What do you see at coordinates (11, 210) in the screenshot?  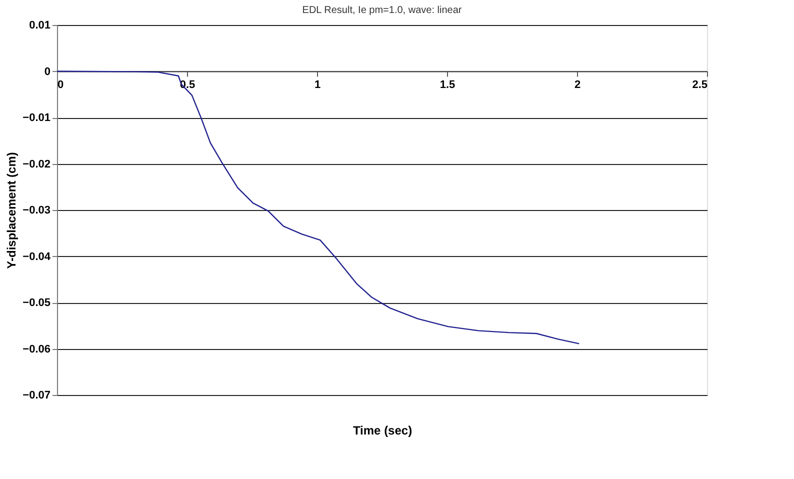 I see `y-axis-title: Y-displacement (cm)` at bounding box center [11, 210].